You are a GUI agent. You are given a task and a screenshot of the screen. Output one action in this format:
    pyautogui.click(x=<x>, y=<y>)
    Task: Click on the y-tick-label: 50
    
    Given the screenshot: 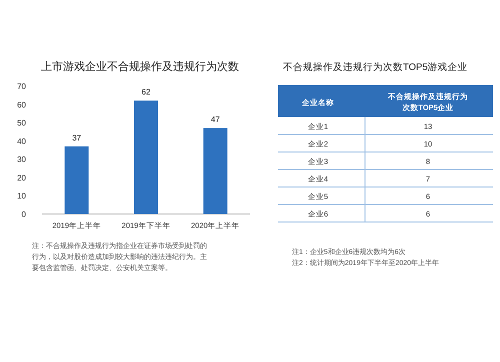 What is the action you would take?
    pyautogui.click(x=22, y=123)
    